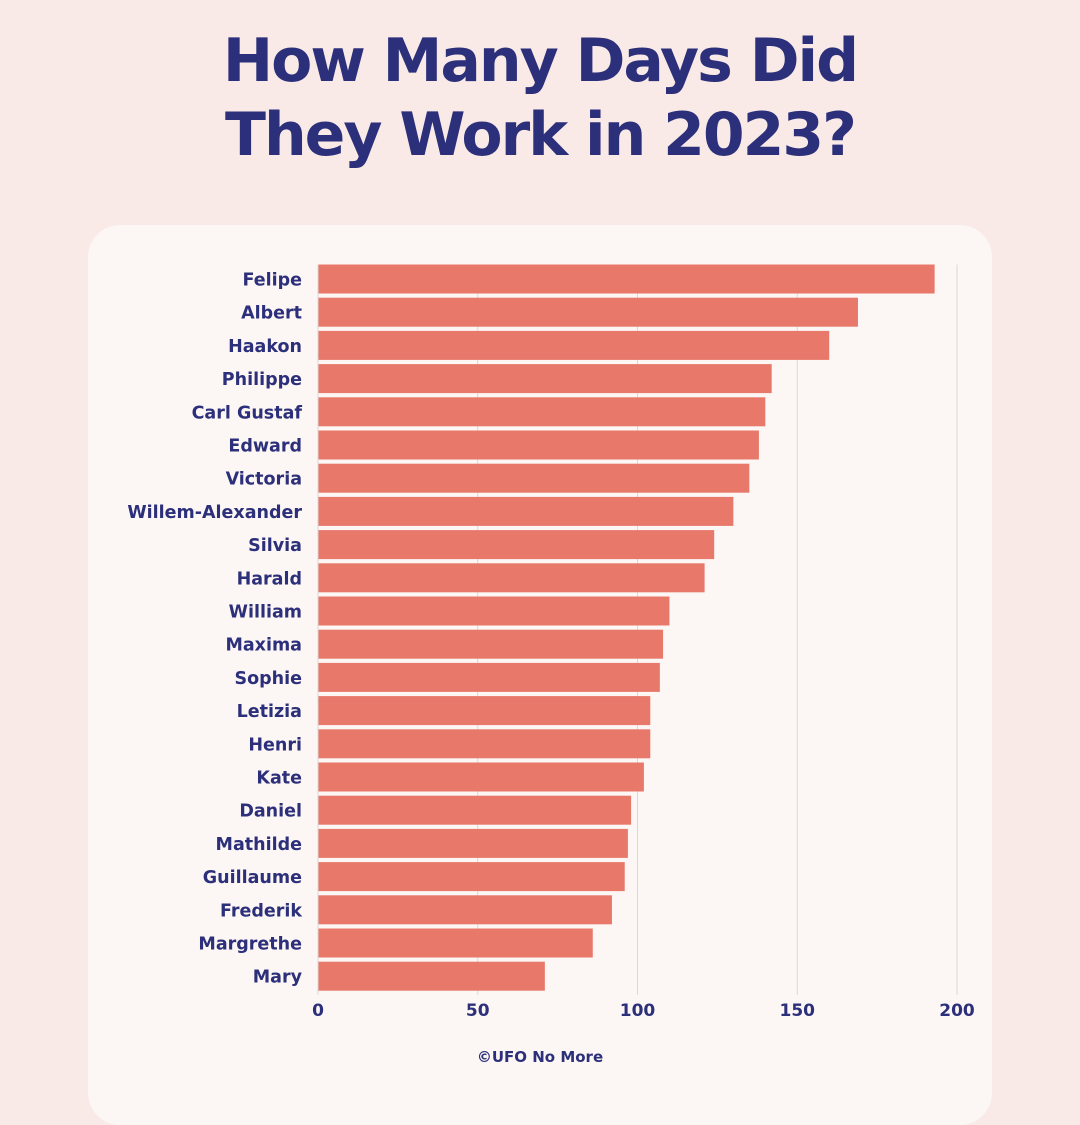  I want to click on bar-william, so click(494, 611).